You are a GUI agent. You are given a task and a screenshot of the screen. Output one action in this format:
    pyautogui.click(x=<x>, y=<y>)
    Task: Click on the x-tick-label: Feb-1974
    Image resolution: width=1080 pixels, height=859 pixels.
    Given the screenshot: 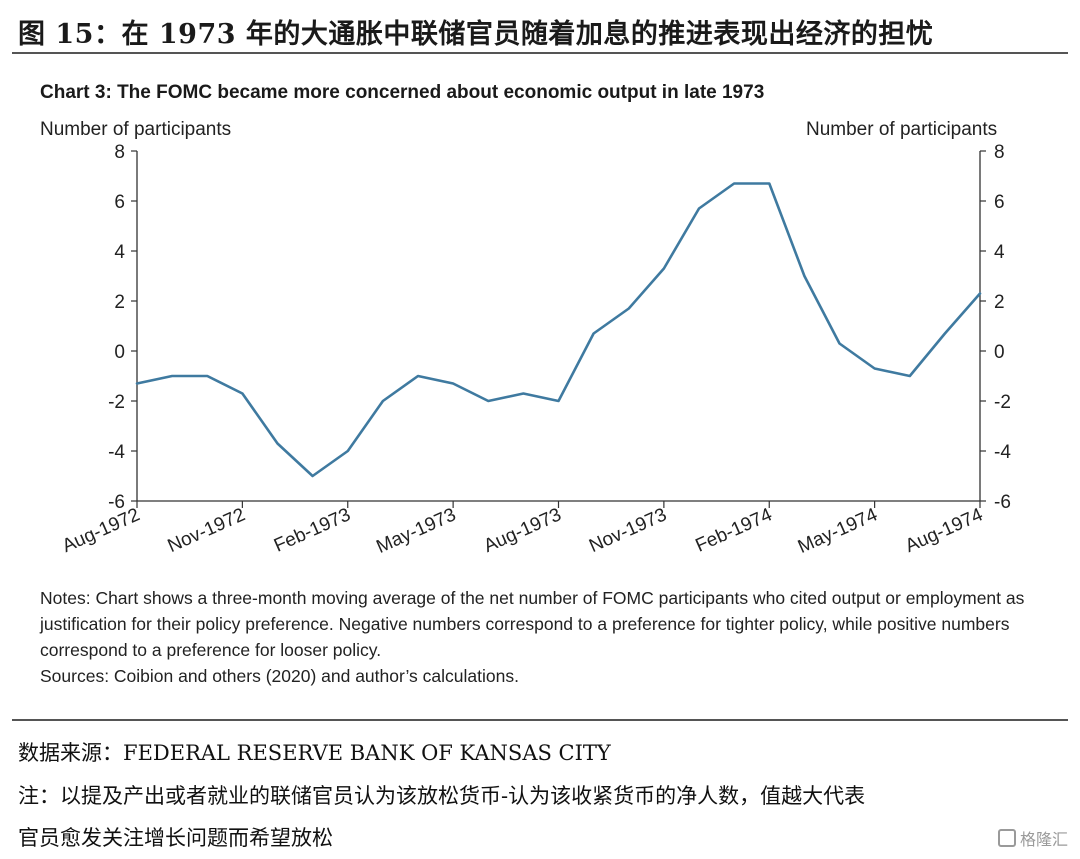 What is the action you would take?
    pyautogui.click(x=733, y=530)
    